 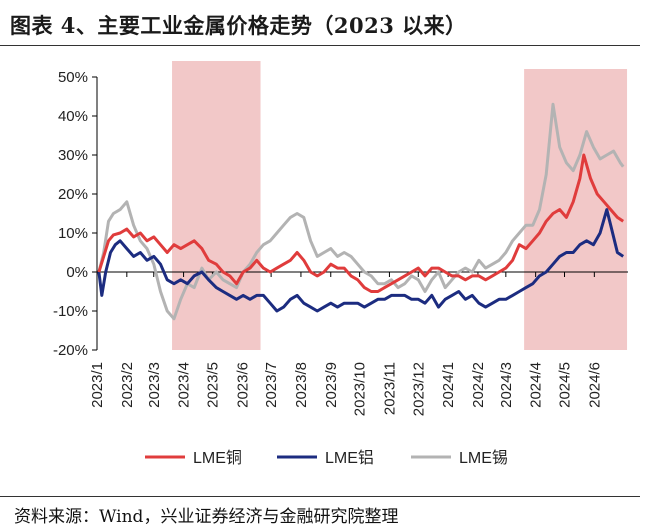 I want to click on x-tick-label: 2023/8, so click(x=301, y=385).